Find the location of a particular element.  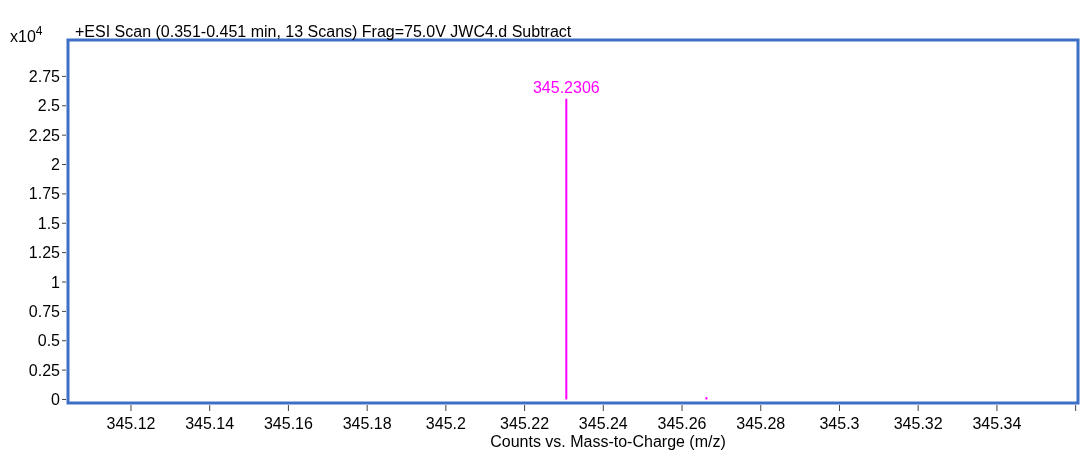

chart-title: +ESI Scan (0.351-0.451 min, 13 Scans) Frag=75.0V JWC4.d Subtract is located at coordinates (323, 31).